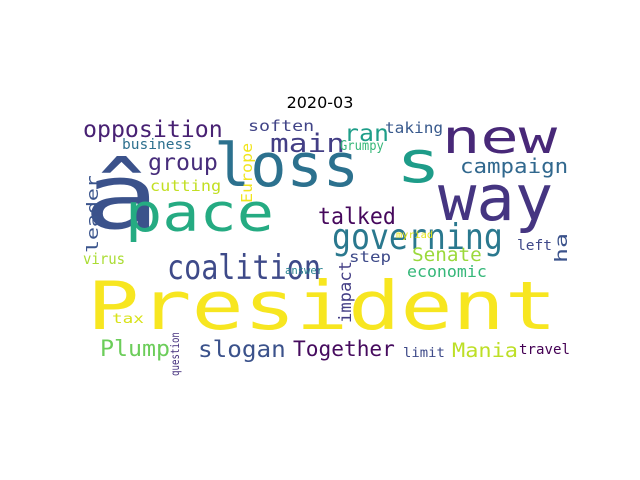 Image resolution: width=640 pixels, height=480 pixels. I want to click on word-business: business, so click(157, 145).